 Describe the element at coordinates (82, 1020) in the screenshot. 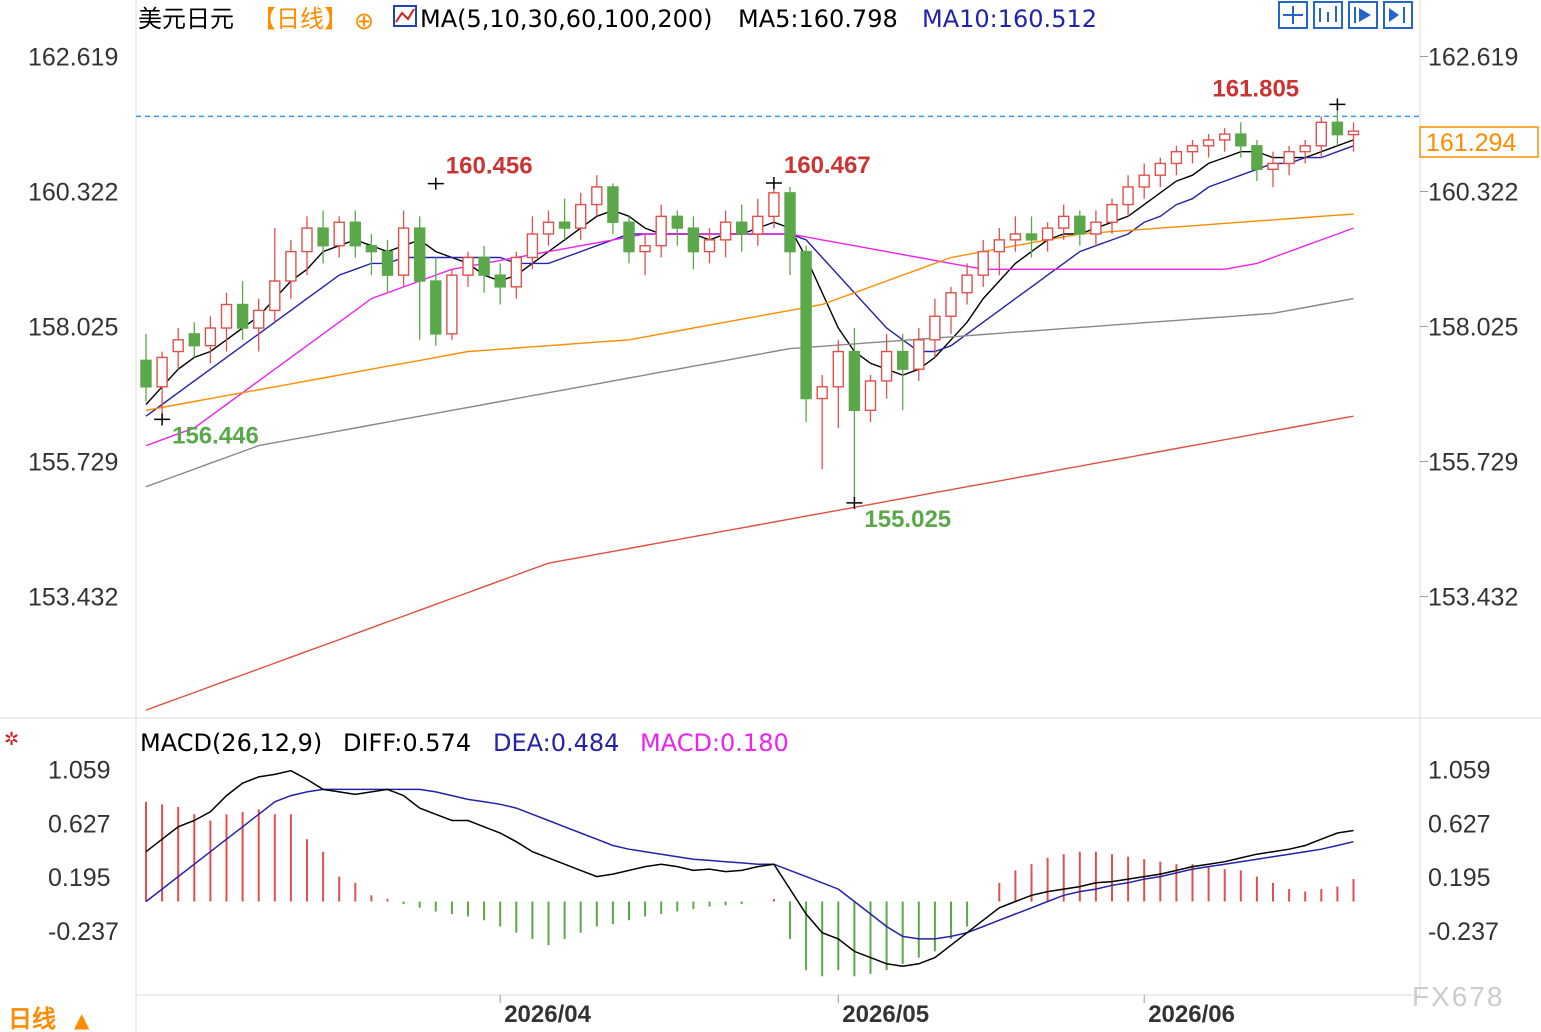

I see `period-selector-arrow: ▲` at that location.